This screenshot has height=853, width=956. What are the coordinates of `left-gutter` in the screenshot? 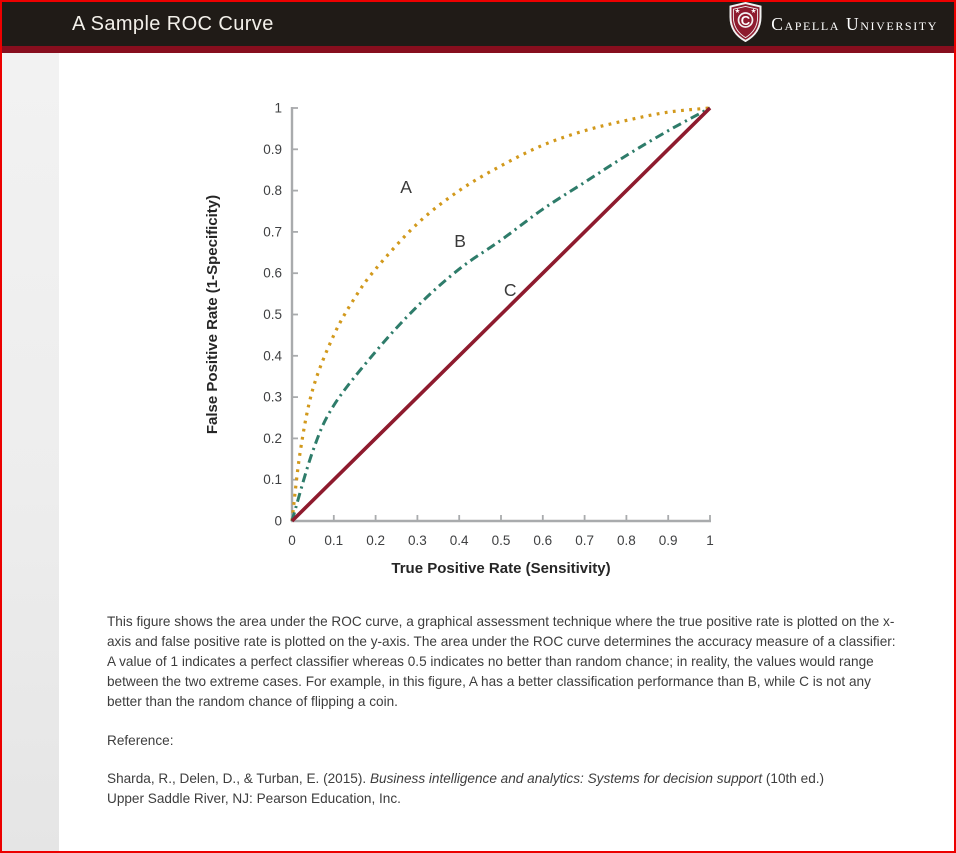 It's located at (30, 452).